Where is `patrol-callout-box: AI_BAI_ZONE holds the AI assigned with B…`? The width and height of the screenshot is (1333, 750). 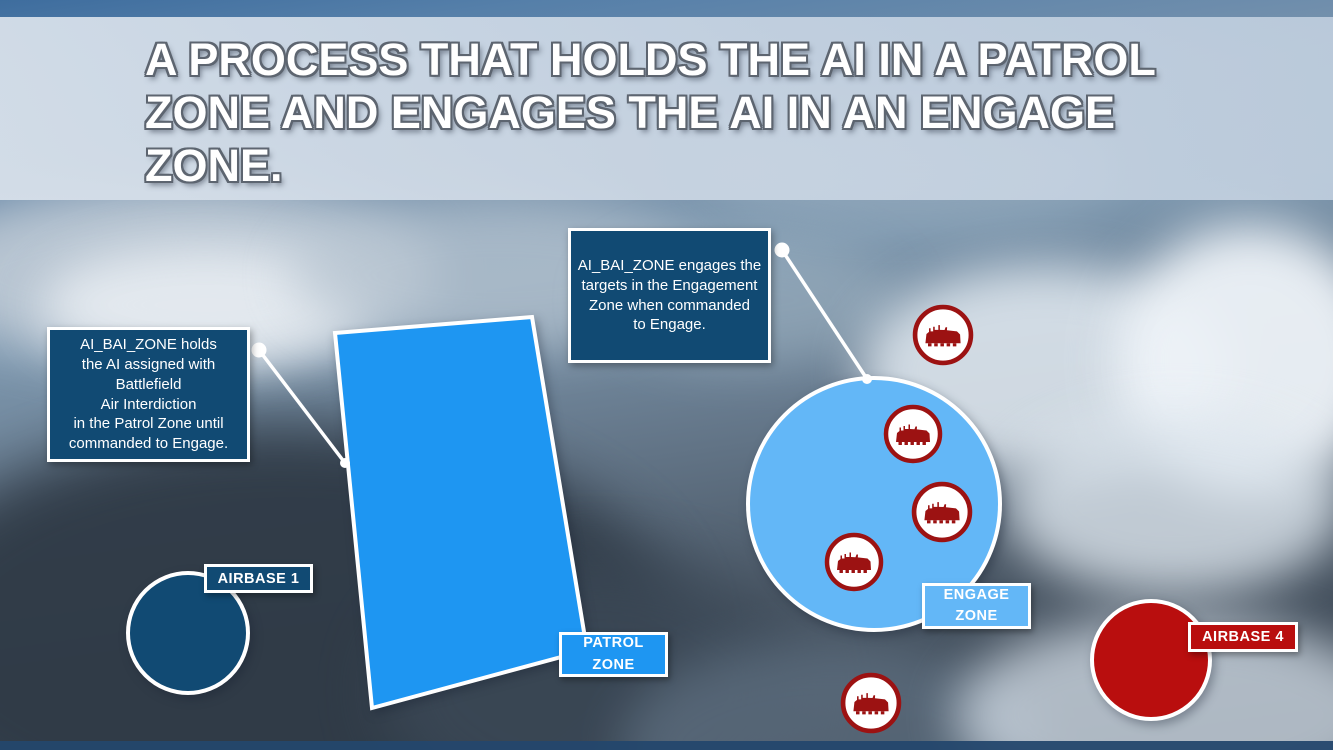
patrol-callout-box: AI_BAI_ZONE holds the AI assigned with B… is located at coordinates (148, 394).